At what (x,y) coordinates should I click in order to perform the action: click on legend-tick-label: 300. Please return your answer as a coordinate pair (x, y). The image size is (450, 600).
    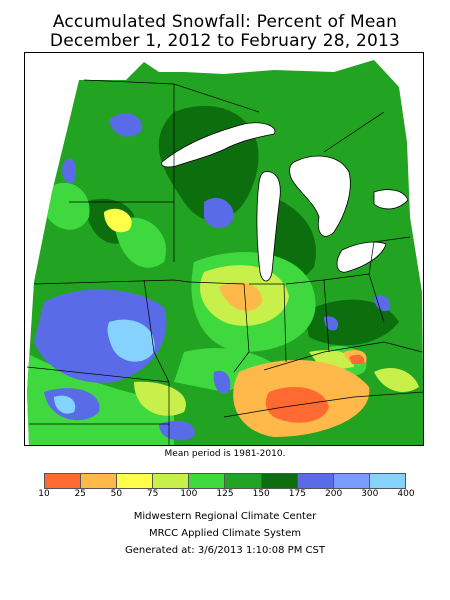
    Looking at the image, I should click on (370, 494).